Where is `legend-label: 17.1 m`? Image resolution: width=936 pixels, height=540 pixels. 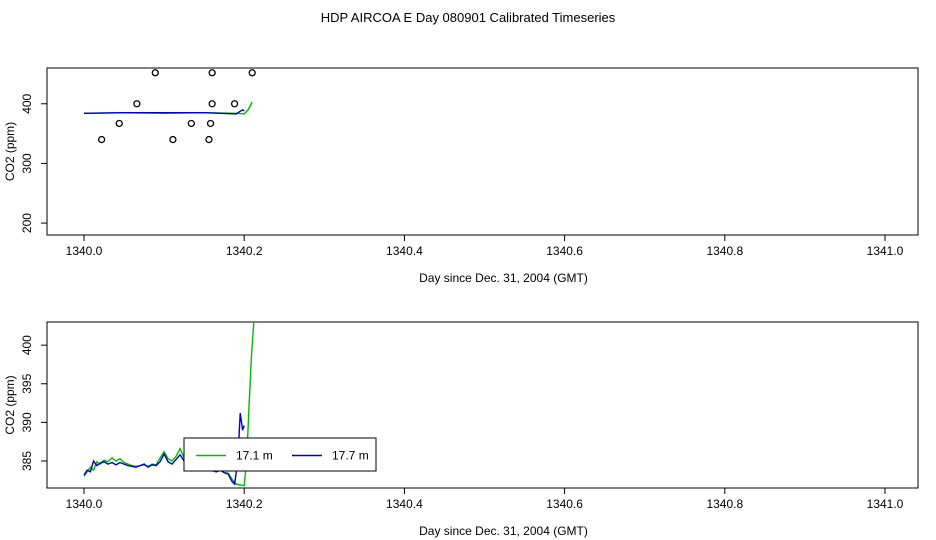
legend-label: 17.1 m is located at coordinates (254, 456).